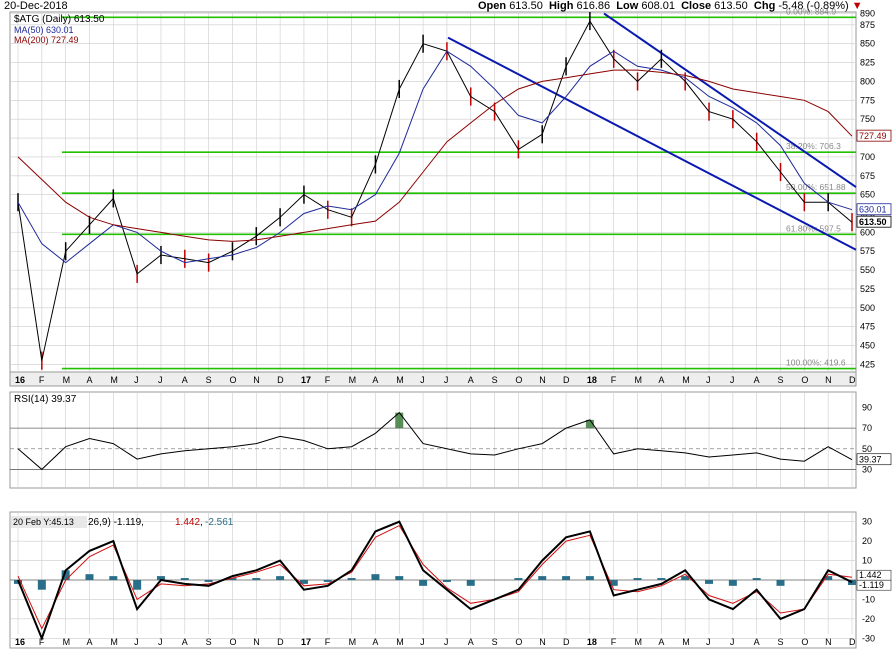 The width and height of the screenshot is (892, 654). Describe the element at coordinates (592, 380) in the screenshot. I see `x-tick-label: 18` at that location.